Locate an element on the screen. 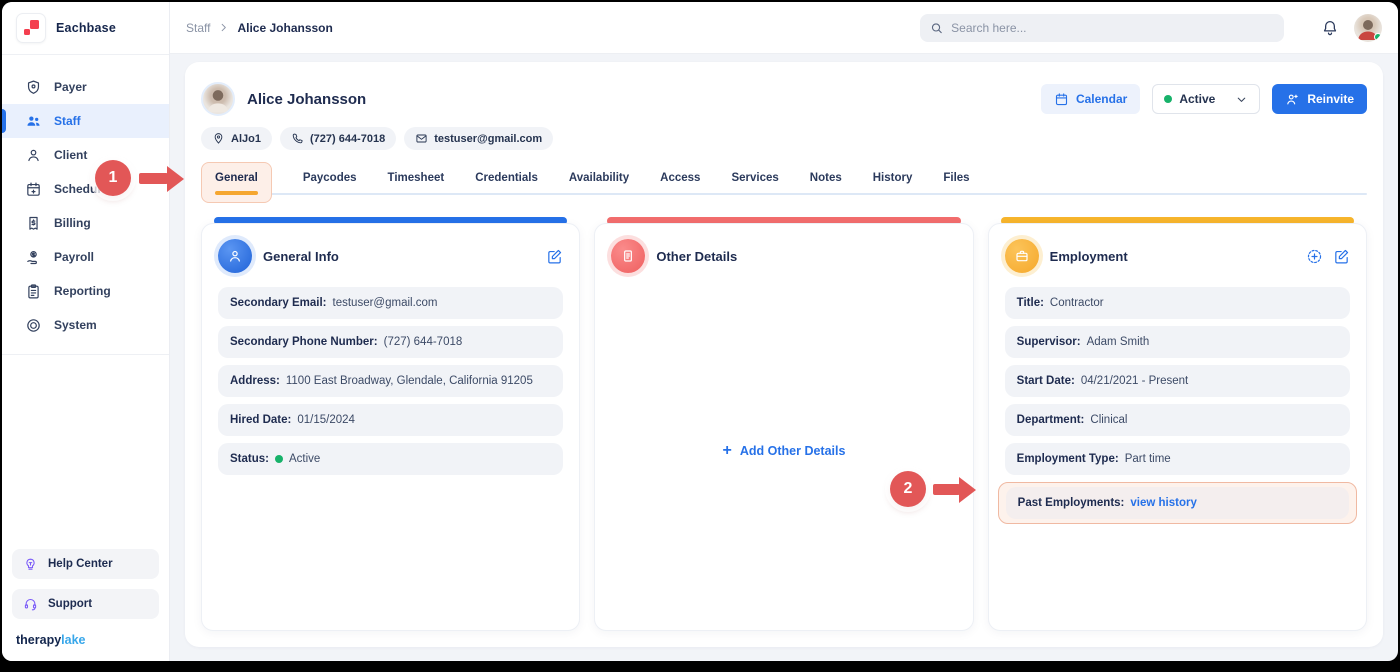 The height and width of the screenshot is (672, 1400). employment-accent-bar is located at coordinates (1177, 221).